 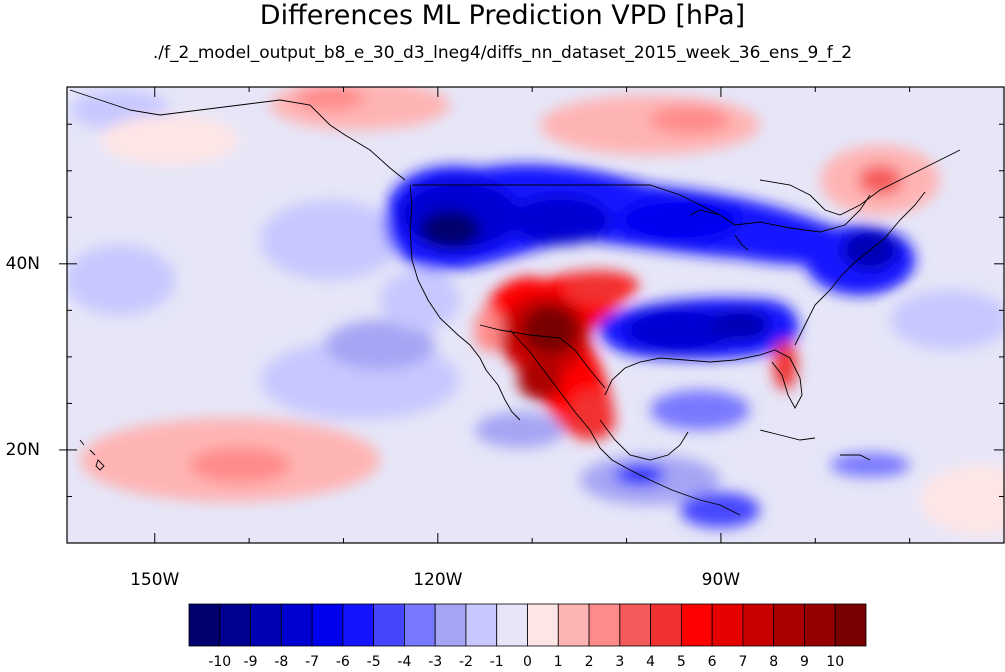 I want to click on colorbar-label: -9, so click(x=250, y=662).